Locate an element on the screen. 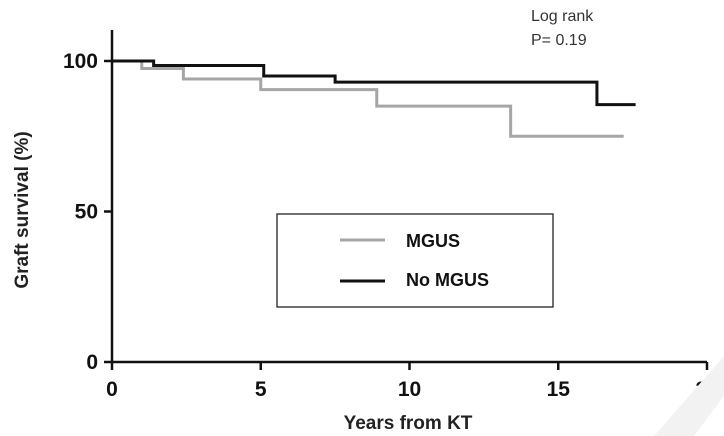  x-tick-label: 0 is located at coordinates (112, 389).